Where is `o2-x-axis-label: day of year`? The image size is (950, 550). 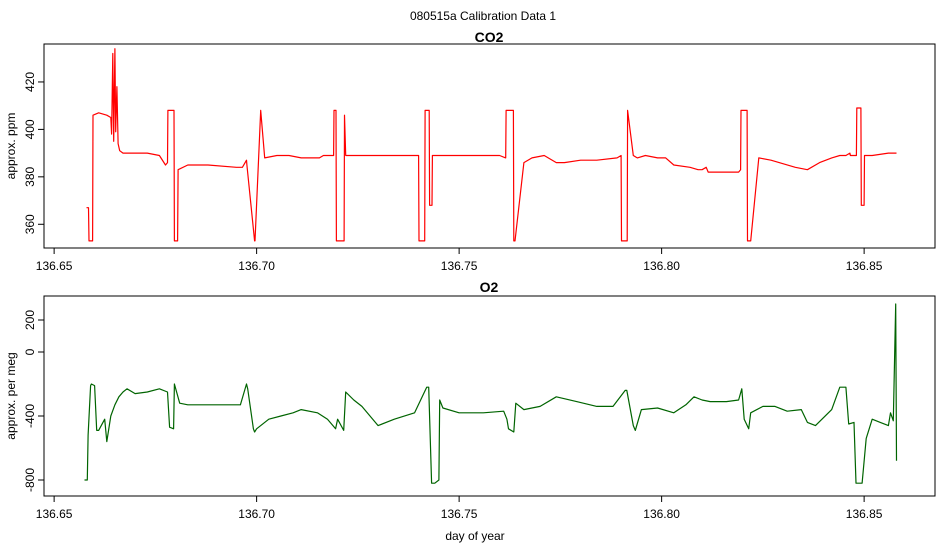 o2-x-axis-label: day of year is located at coordinates (474, 536).